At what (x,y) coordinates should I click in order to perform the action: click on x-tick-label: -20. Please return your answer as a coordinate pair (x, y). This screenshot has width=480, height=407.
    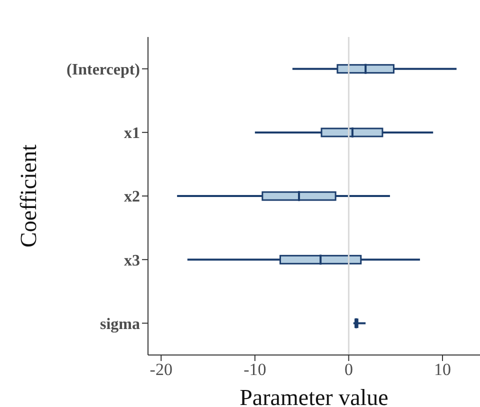
    Looking at the image, I should click on (161, 370).